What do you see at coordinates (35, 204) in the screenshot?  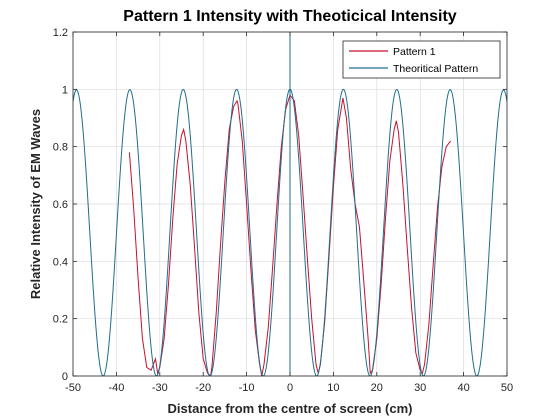 I see `y-axis-title: Relative Intensity of EM Waves` at bounding box center [35, 204].